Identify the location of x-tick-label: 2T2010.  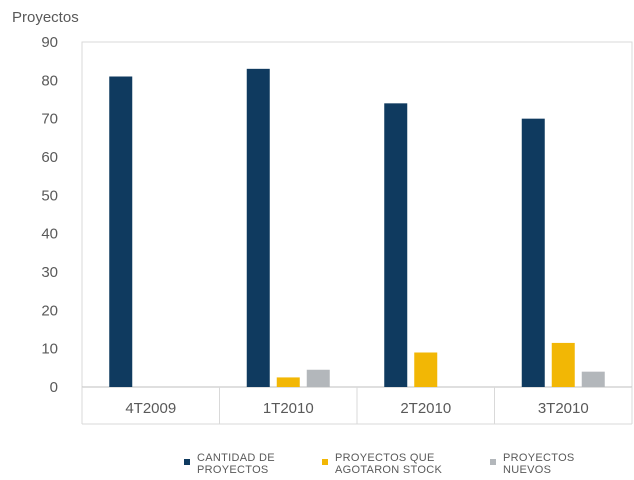
(425, 408).